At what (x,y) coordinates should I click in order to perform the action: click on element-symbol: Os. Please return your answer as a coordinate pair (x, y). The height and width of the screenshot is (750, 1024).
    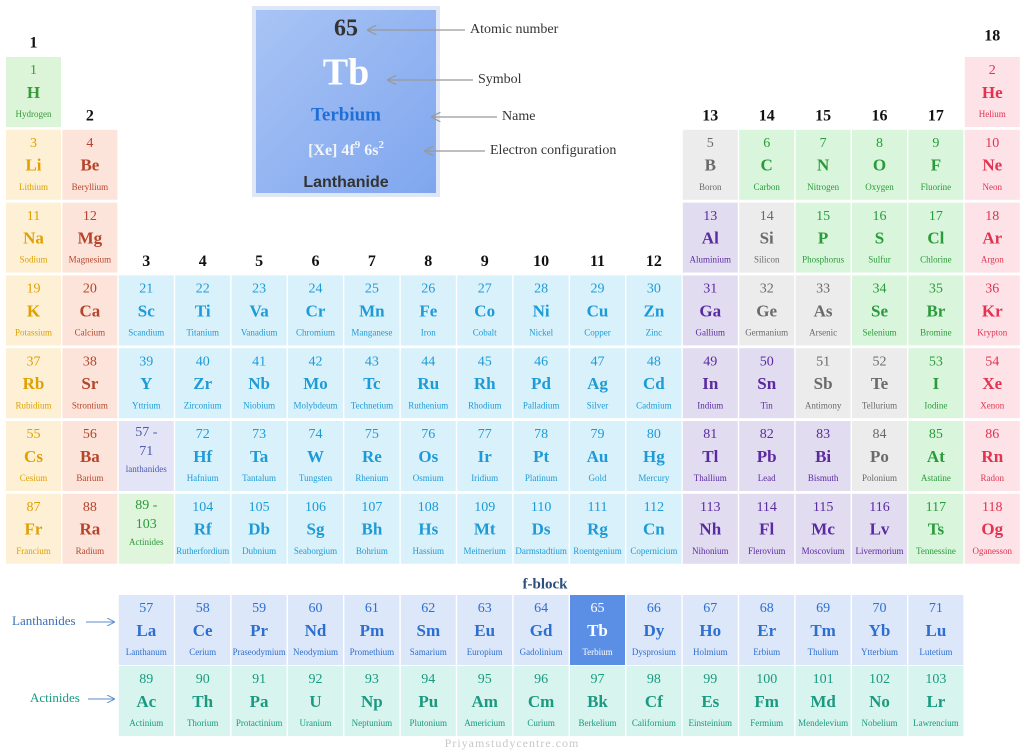
    Looking at the image, I should click on (428, 456).